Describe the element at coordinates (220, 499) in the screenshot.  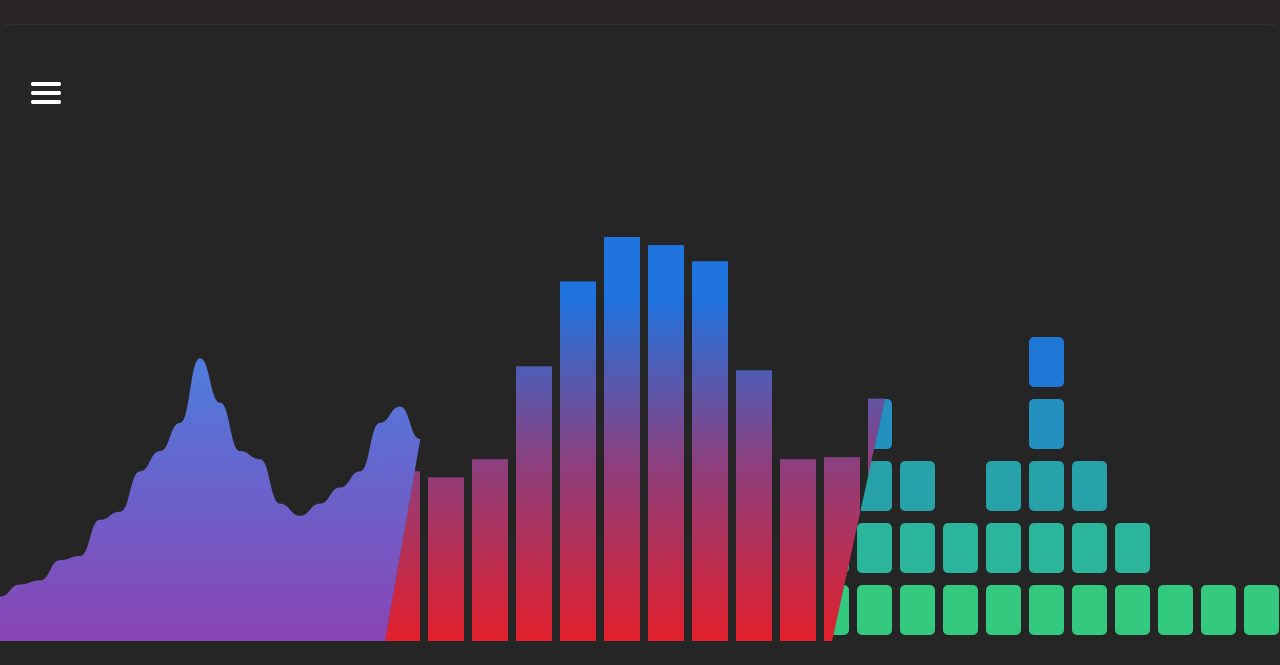
I see `wave-area` at that location.